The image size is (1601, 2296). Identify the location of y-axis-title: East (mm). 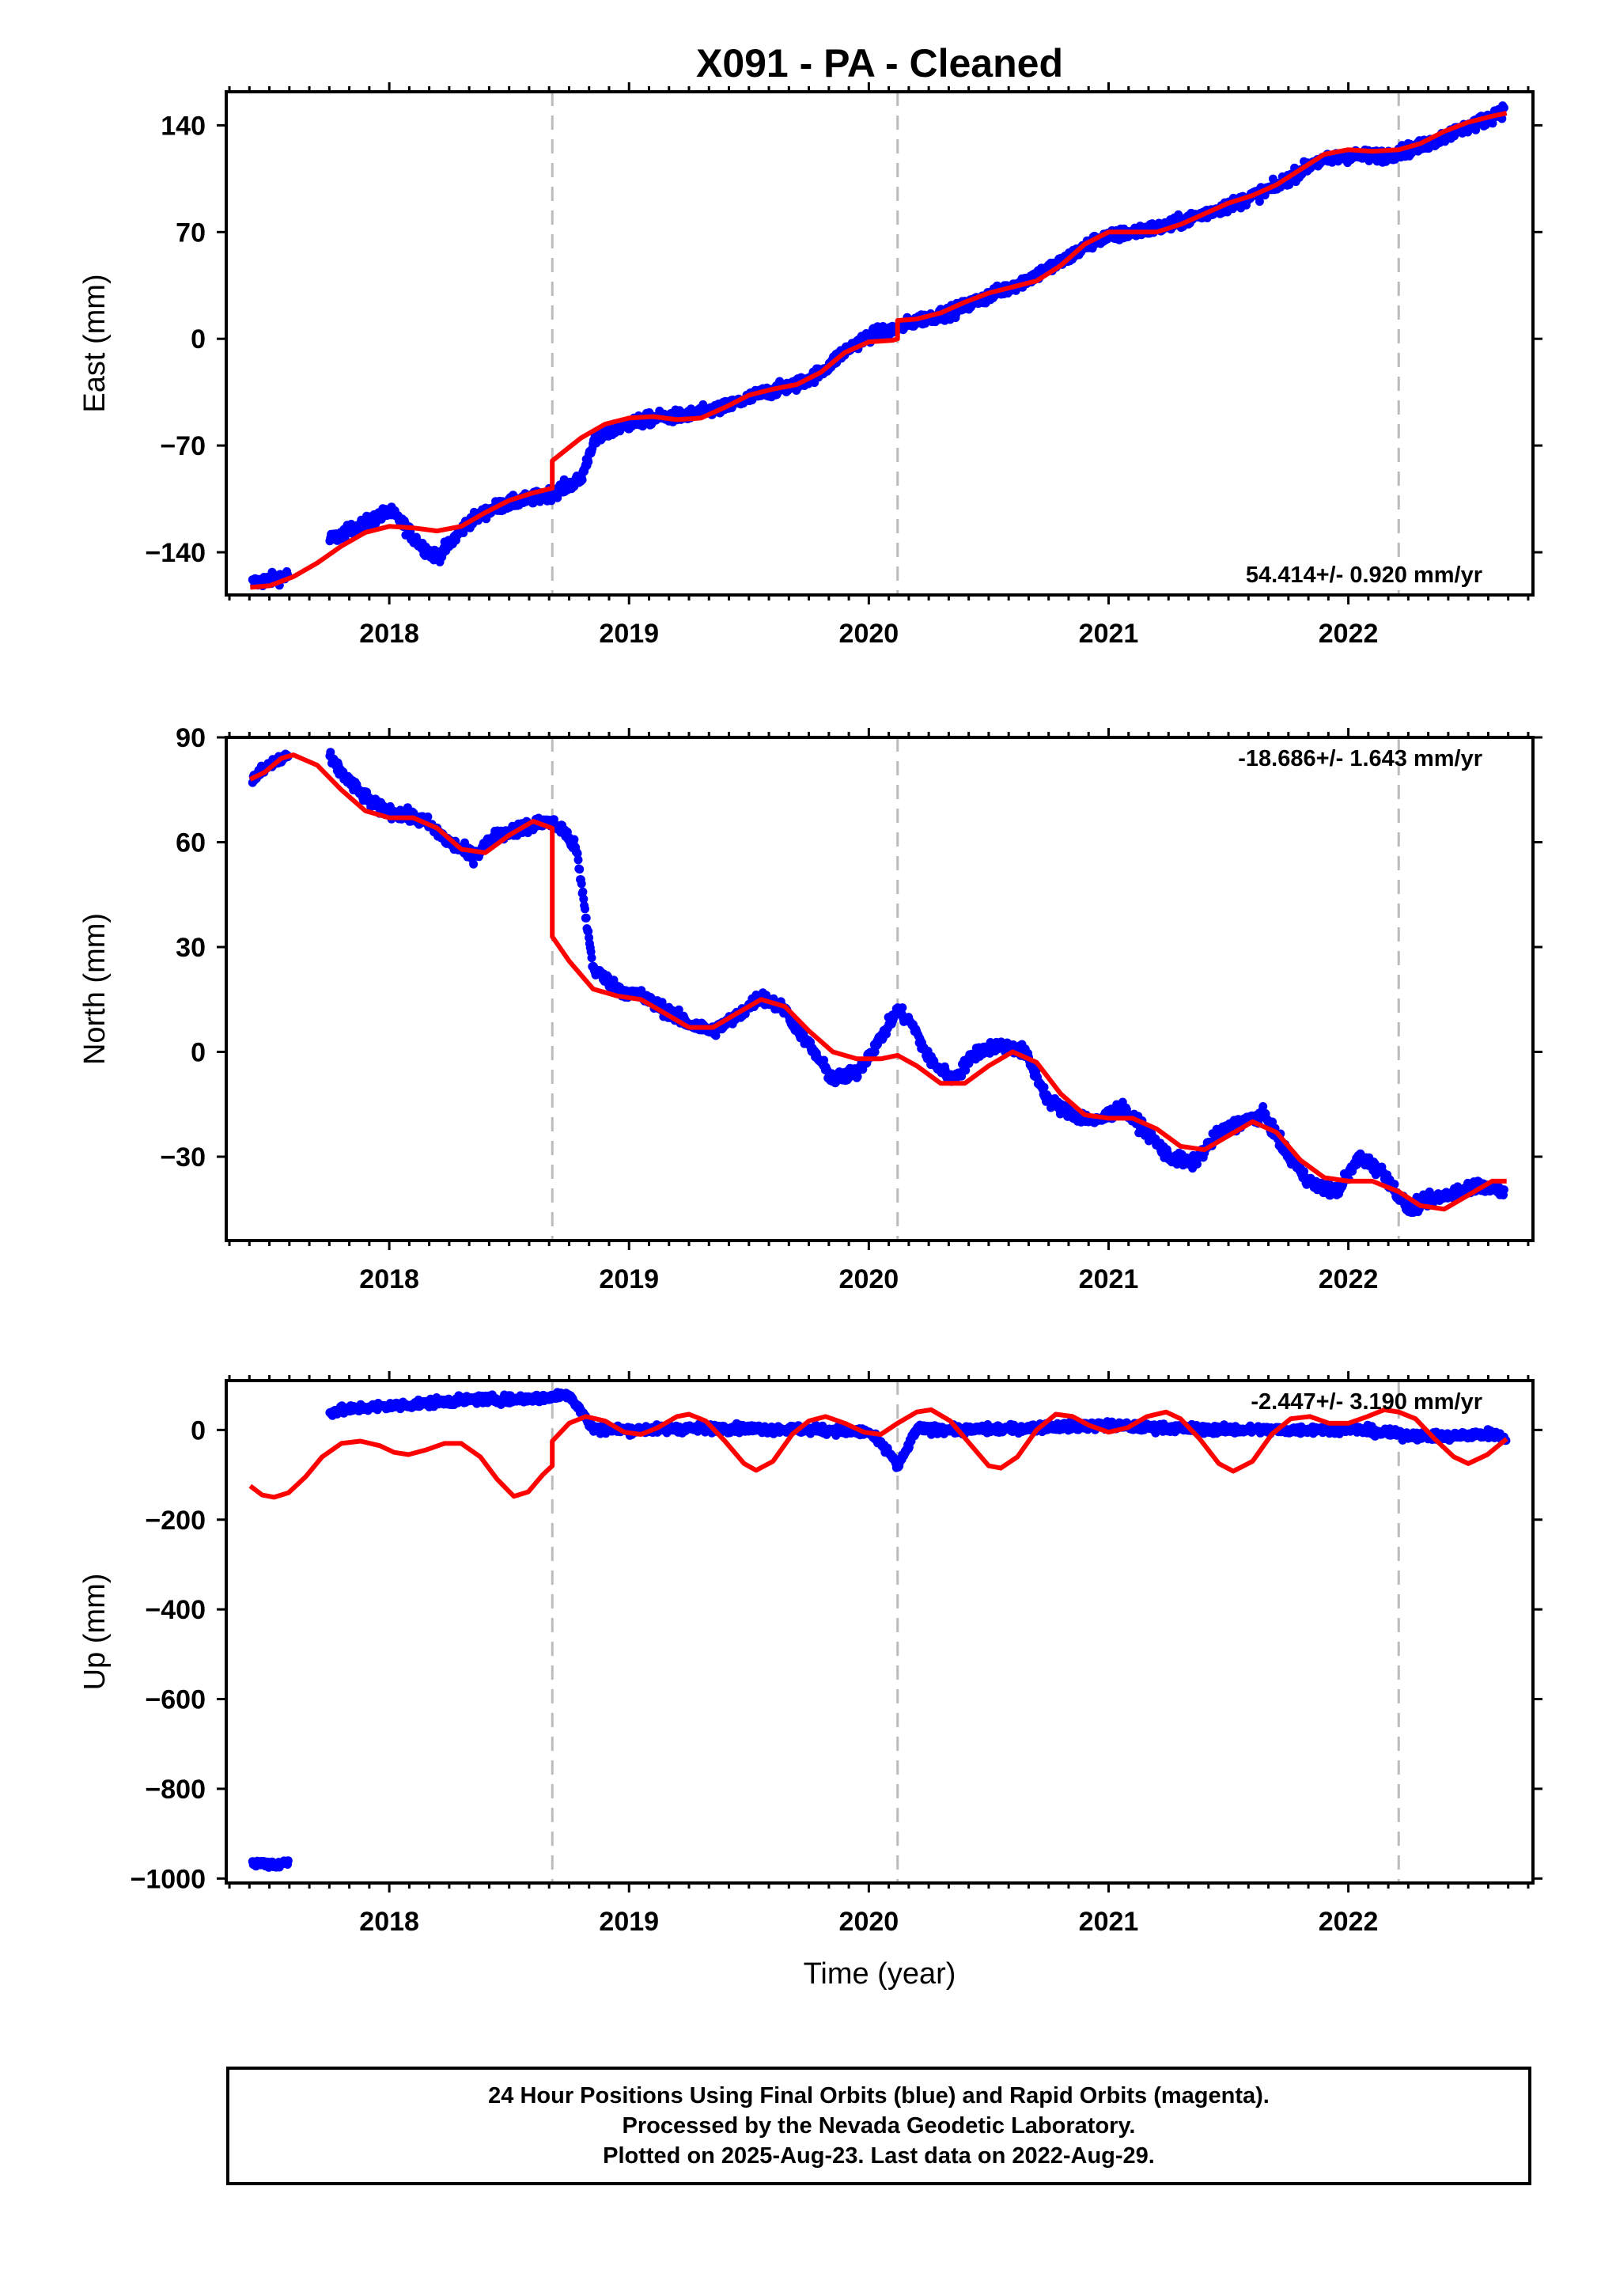
(95, 343).